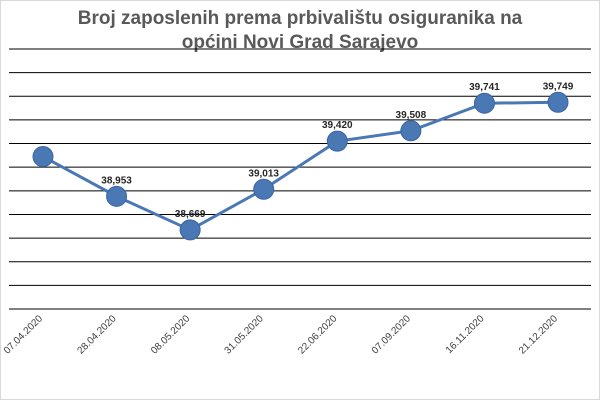 The image size is (600, 400). What do you see at coordinates (337, 125) in the screenshot?
I see `data-label: 39,420` at bounding box center [337, 125].